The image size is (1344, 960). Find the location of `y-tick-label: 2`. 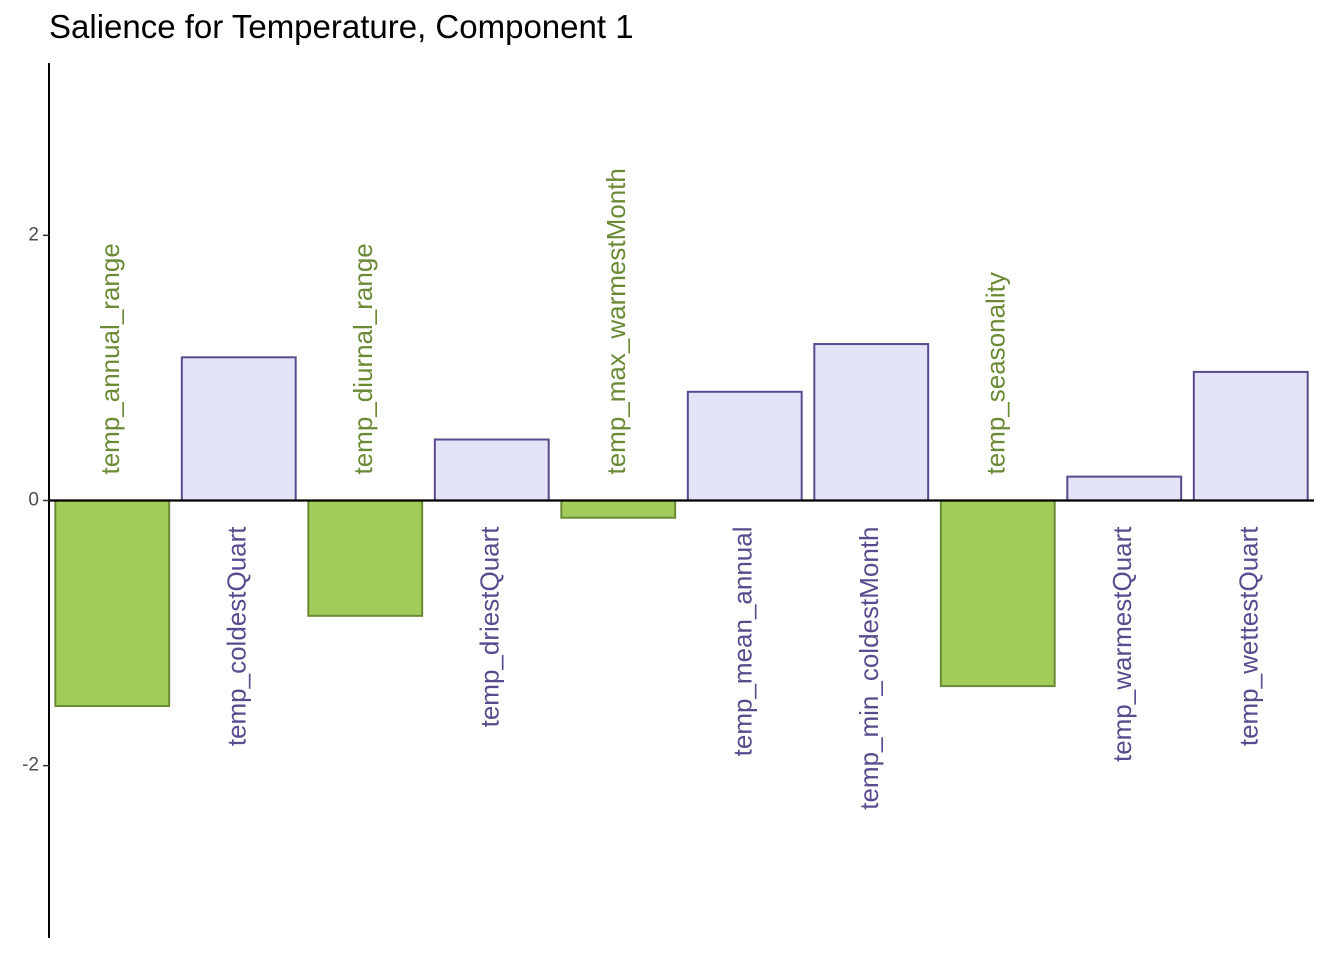

y-tick-label: 2 is located at coordinates (33, 234).